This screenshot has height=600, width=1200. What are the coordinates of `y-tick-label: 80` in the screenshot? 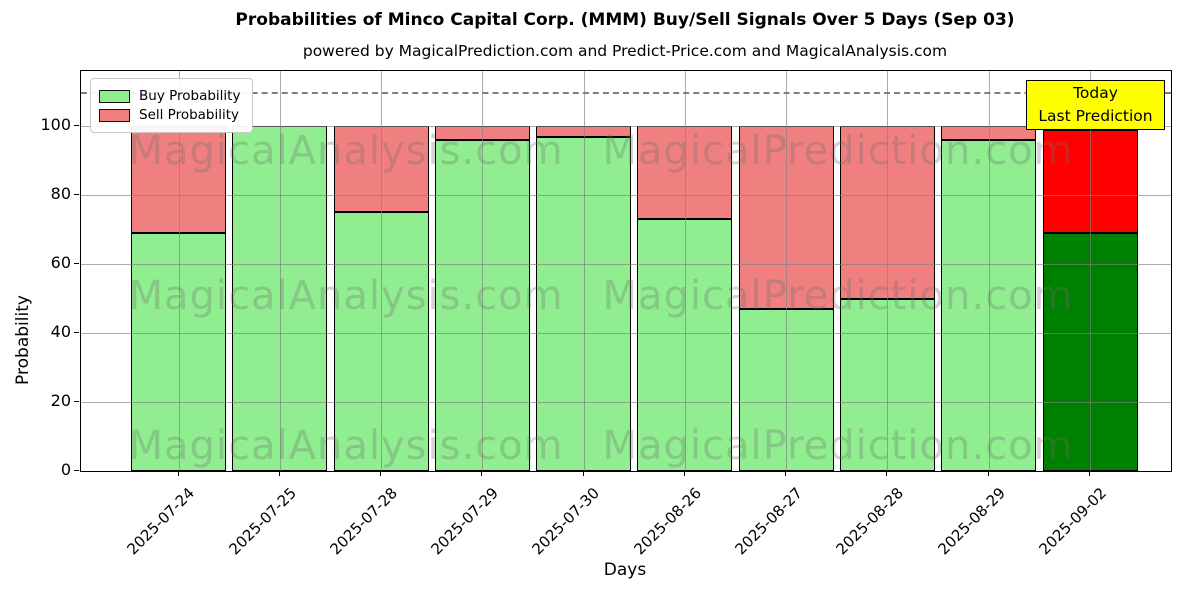 It's located at (60, 194).